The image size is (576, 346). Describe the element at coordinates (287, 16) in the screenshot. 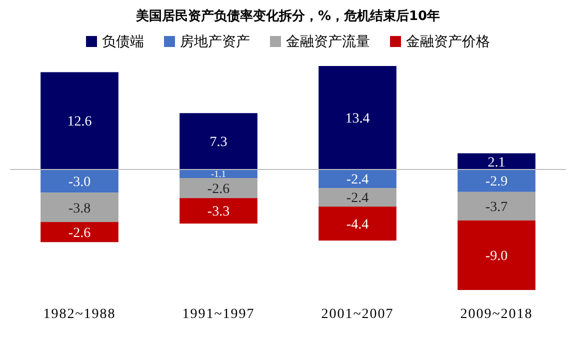

I see `chart-title: 美国居民资产负债率变化拆分，%，危机结束后10年` at that location.